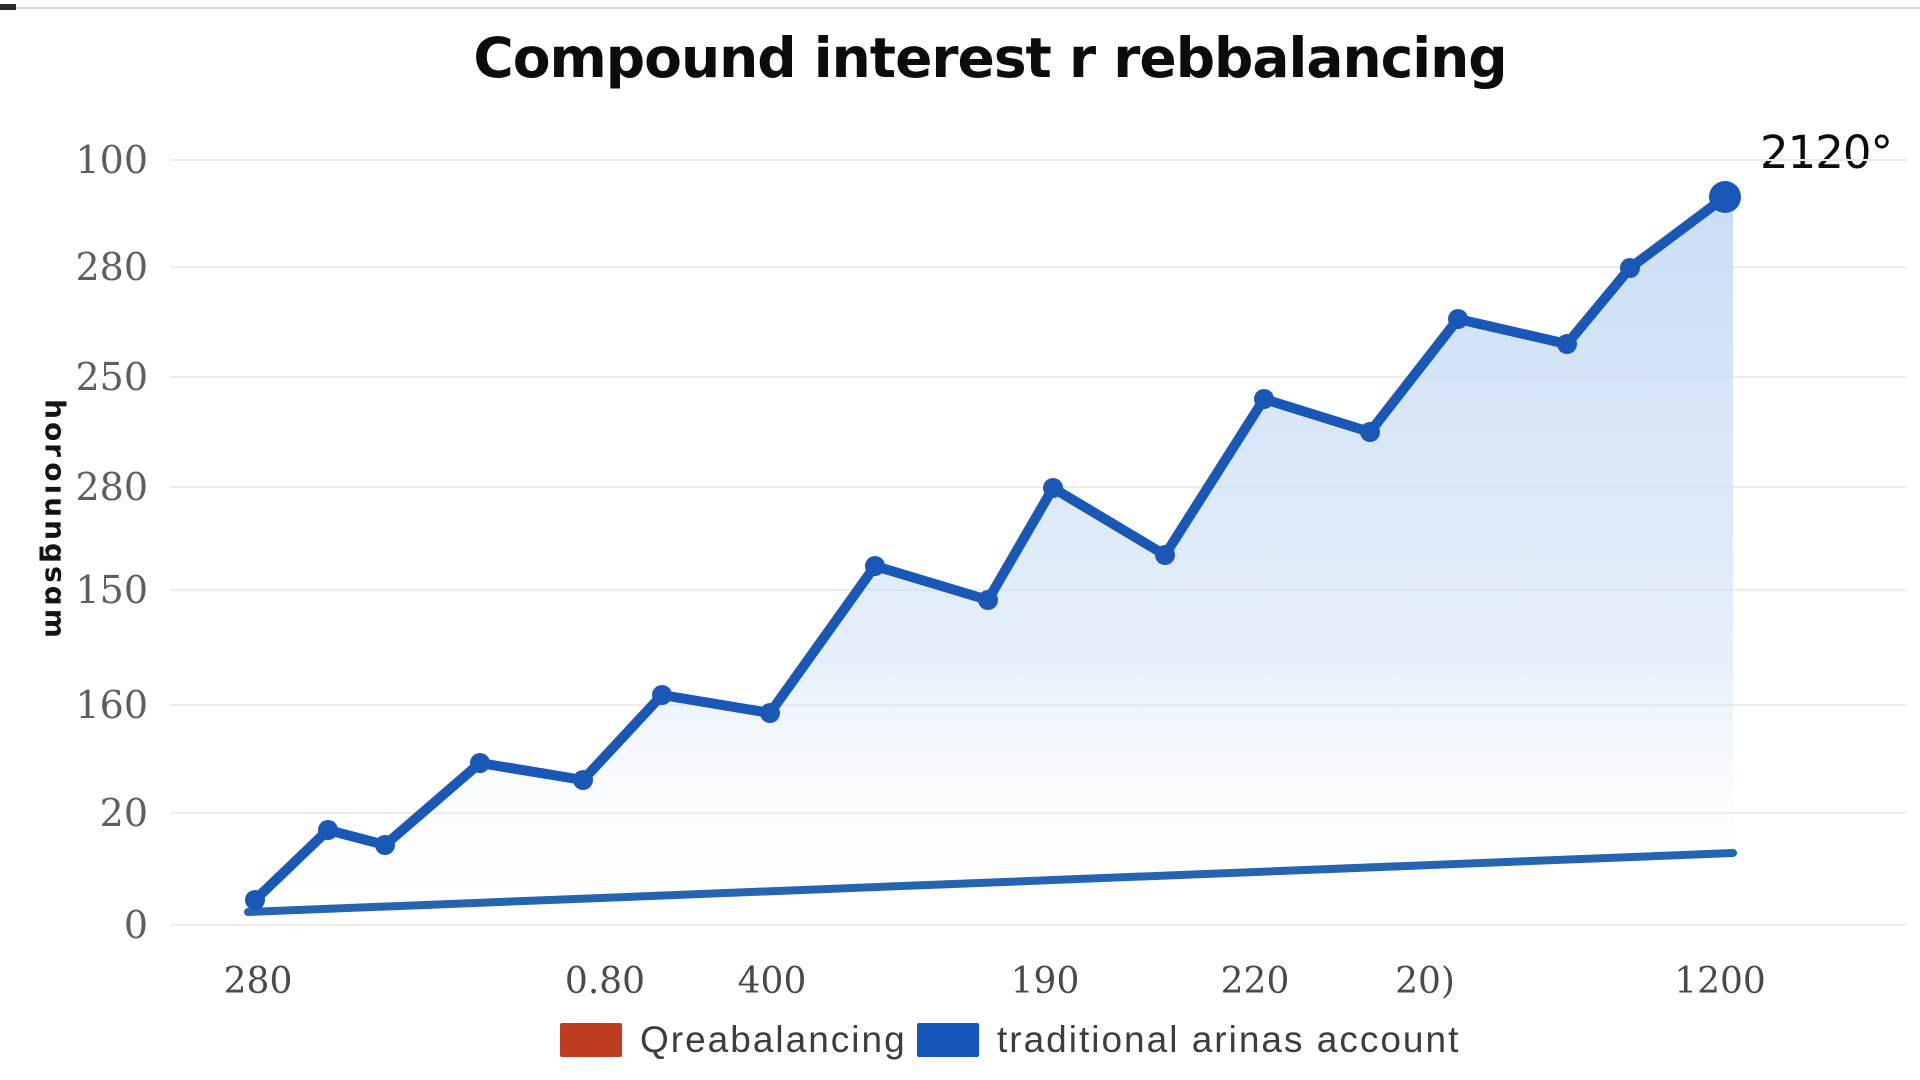 The height and width of the screenshot is (1080, 1920). What do you see at coordinates (1725, 197) in the screenshot?
I see `series-endpoint-marker` at bounding box center [1725, 197].